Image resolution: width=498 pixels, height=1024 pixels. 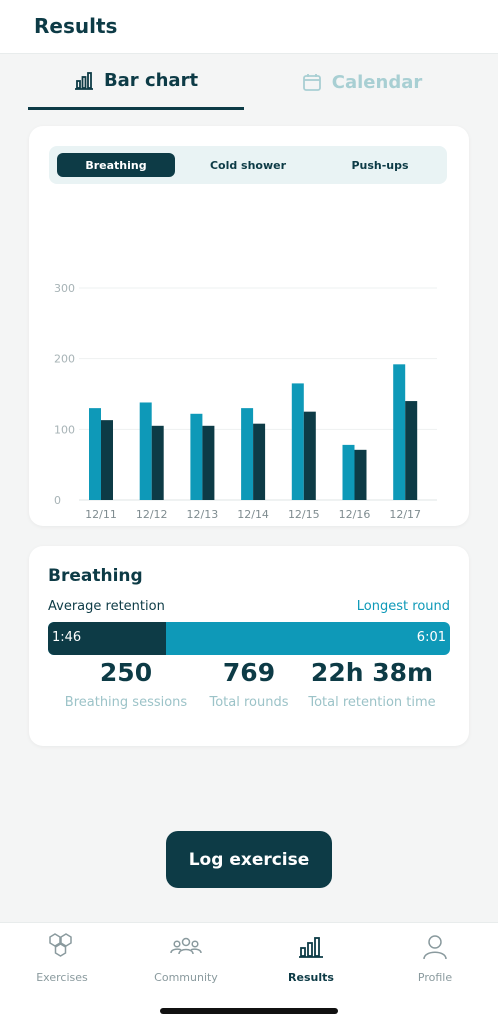 What do you see at coordinates (152, 514) in the screenshot?
I see `x-tick-label: 12/12` at bounding box center [152, 514].